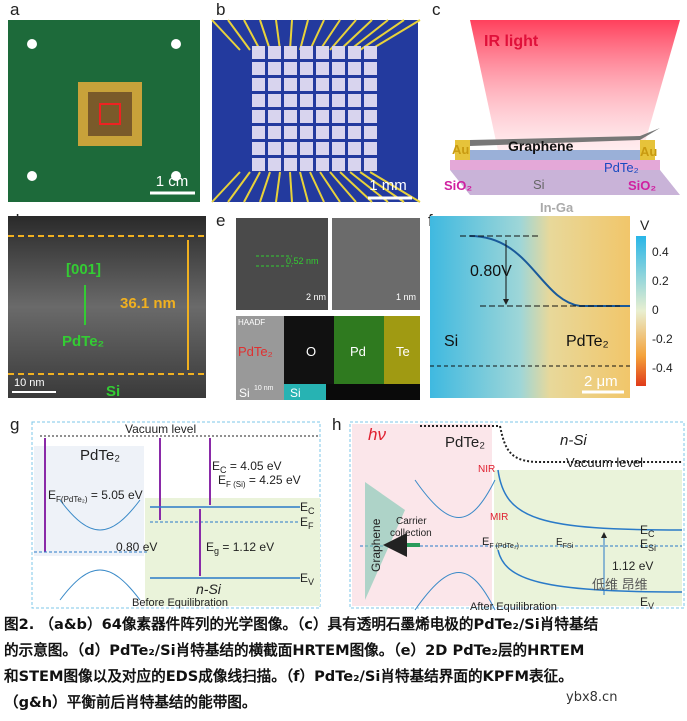 This screenshot has height=721, width=687. What do you see at coordinates (336, 424) in the screenshot?
I see `panel-label: h` at bounding box center [336, 424].